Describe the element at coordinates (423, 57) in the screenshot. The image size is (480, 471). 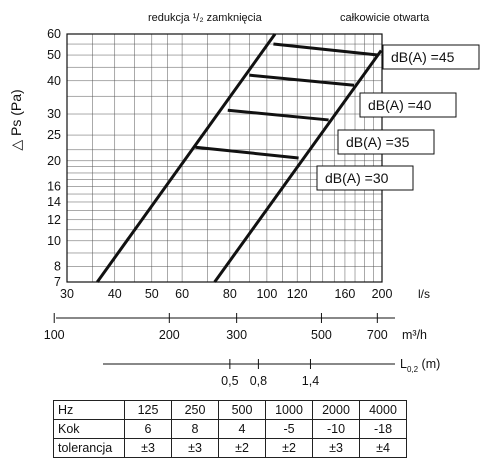
I see `iso-label: dB(A) =45` at that location.